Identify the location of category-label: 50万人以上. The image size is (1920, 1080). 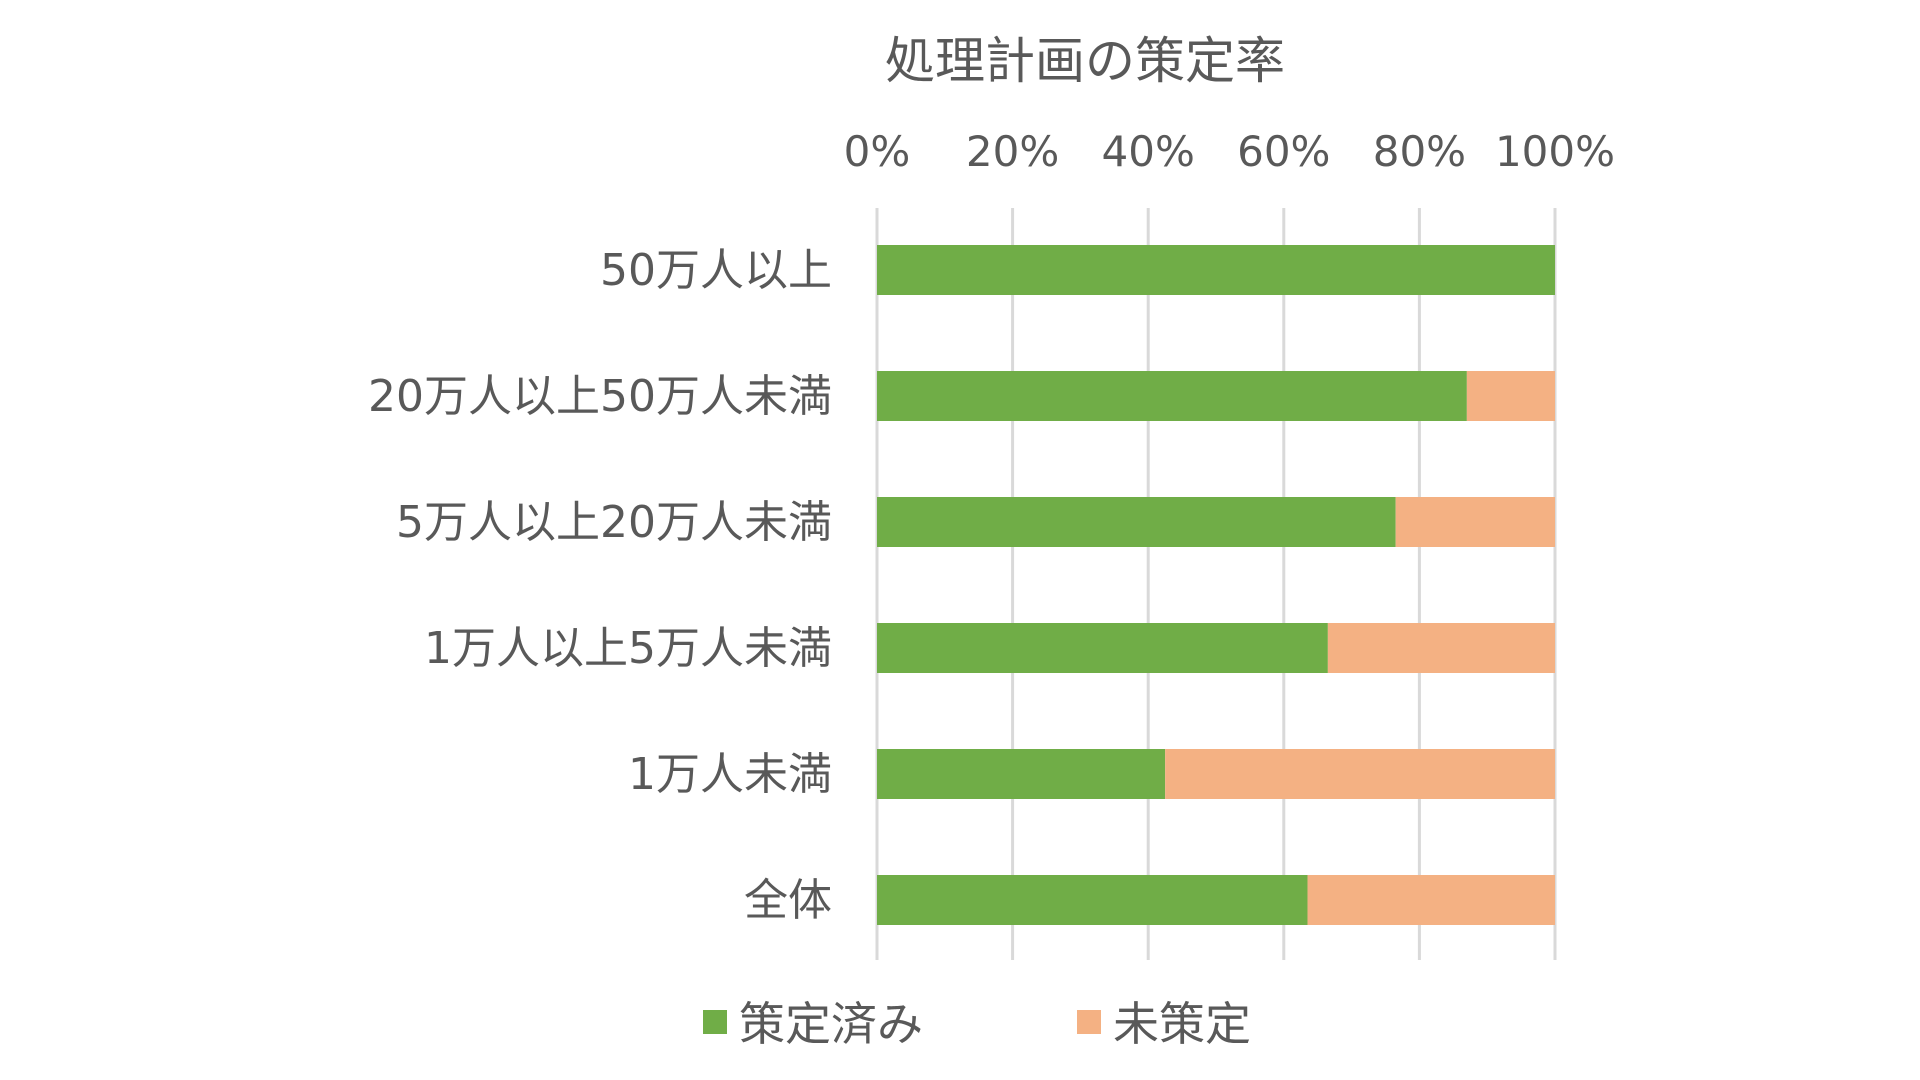
(716, 270).